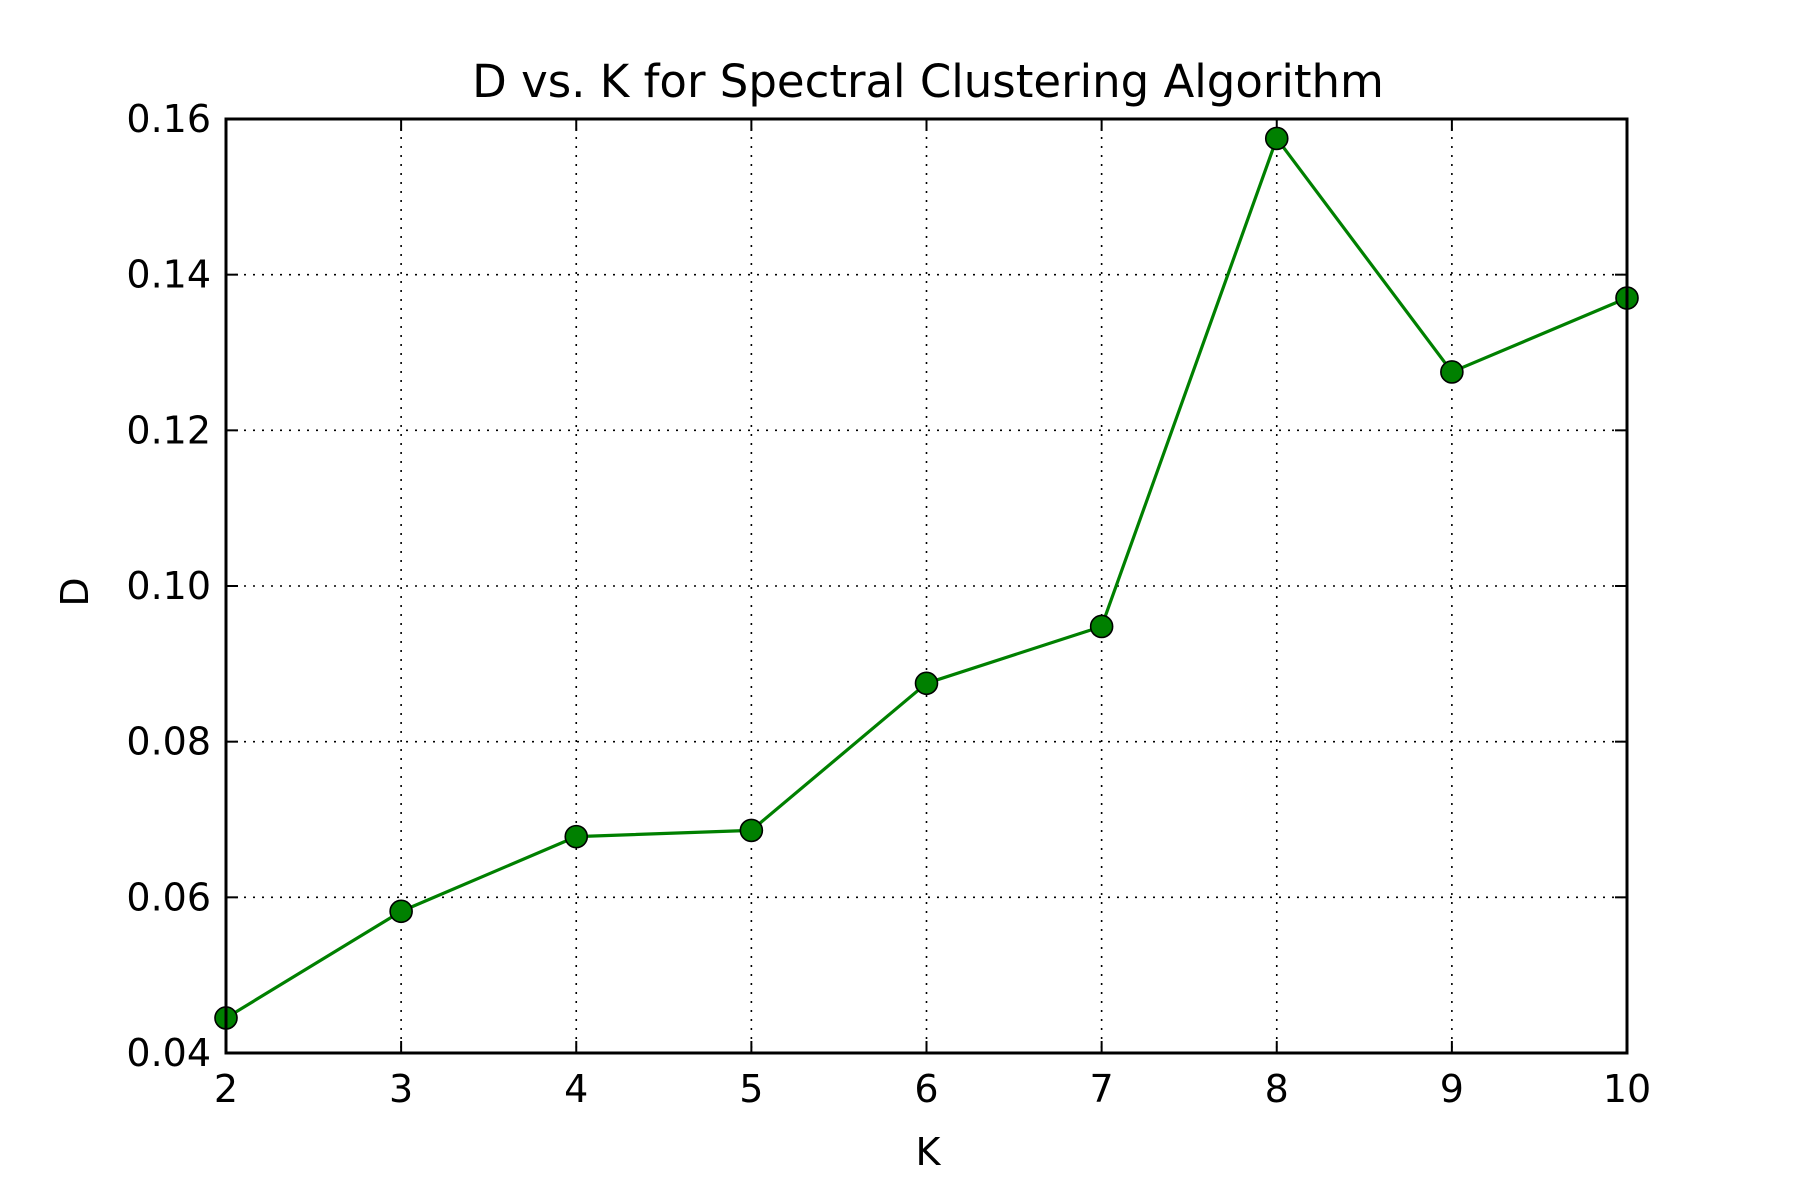 The image size is (1800, 1200). I want to click on y-tick-label: 0.10, so click(168, 586).